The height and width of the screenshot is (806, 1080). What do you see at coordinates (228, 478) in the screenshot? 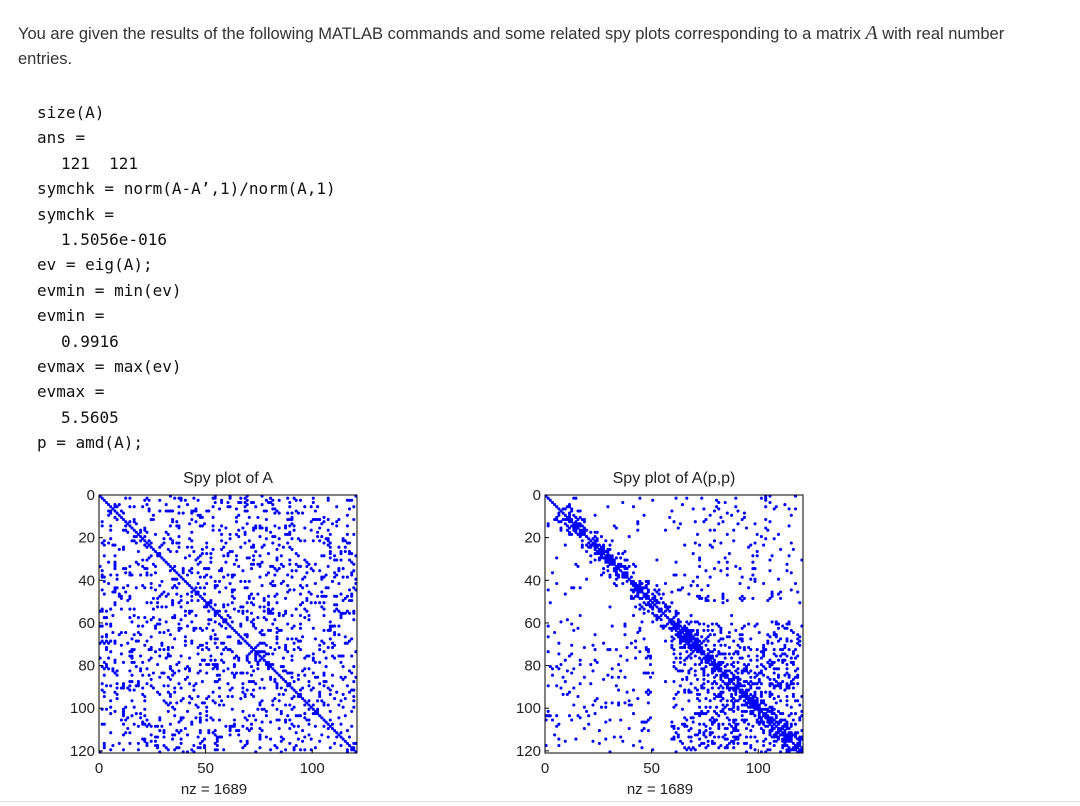
I see `plot-title: Spy plot of A` at bounding box center [228, 478].